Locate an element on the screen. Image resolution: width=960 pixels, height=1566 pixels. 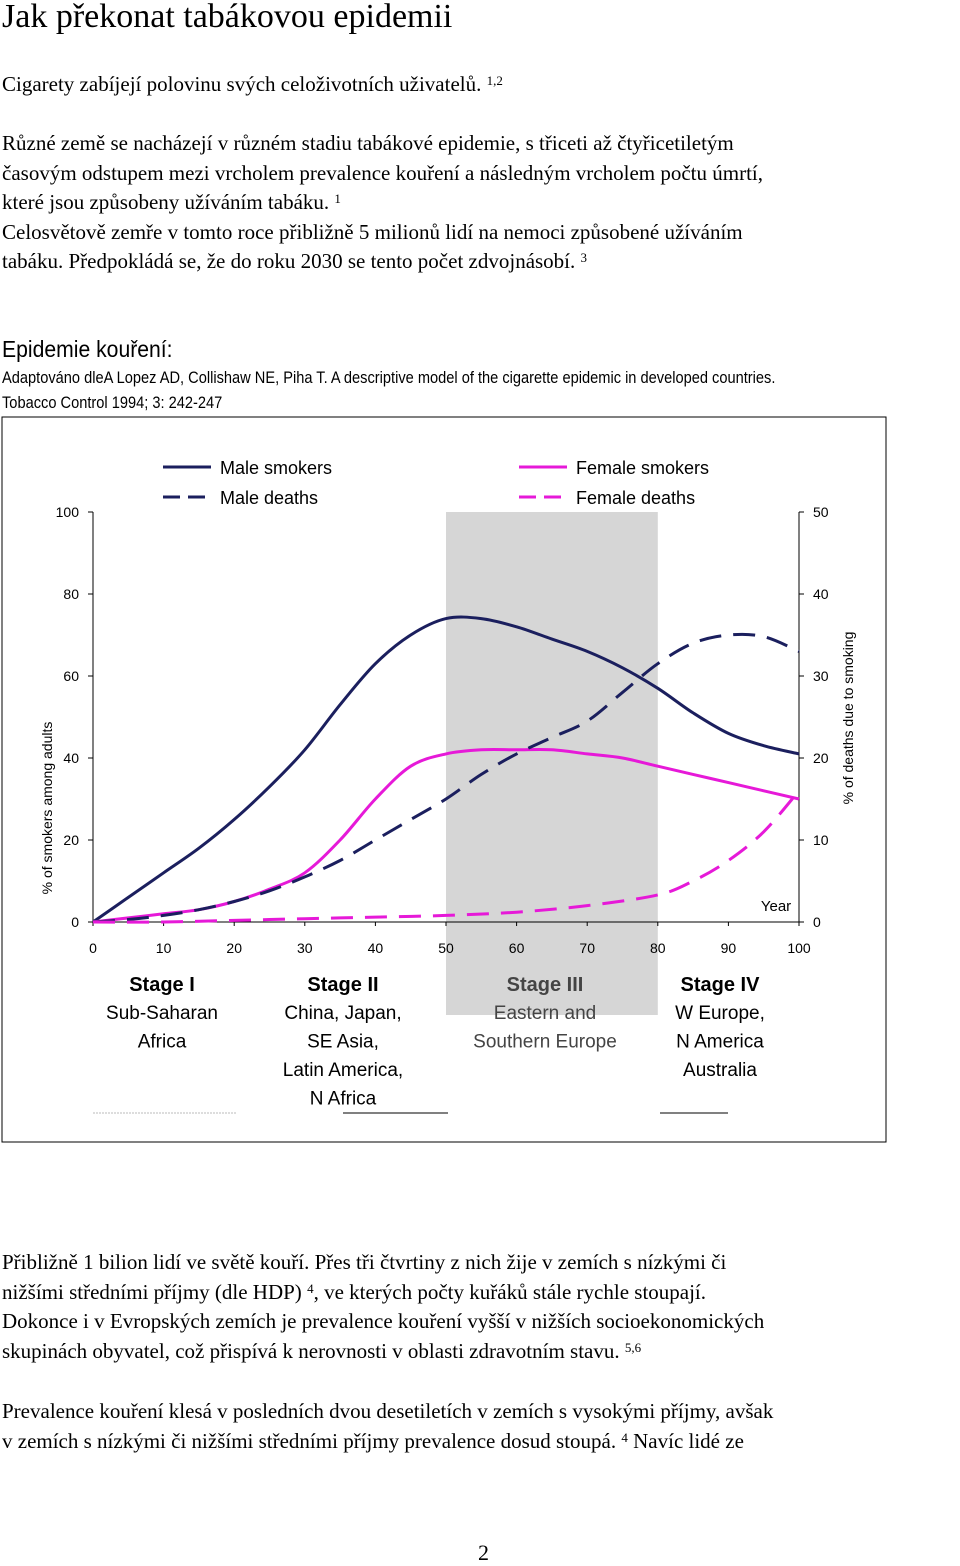
right-tick-label: 50 is located at coordinates (821, 512).